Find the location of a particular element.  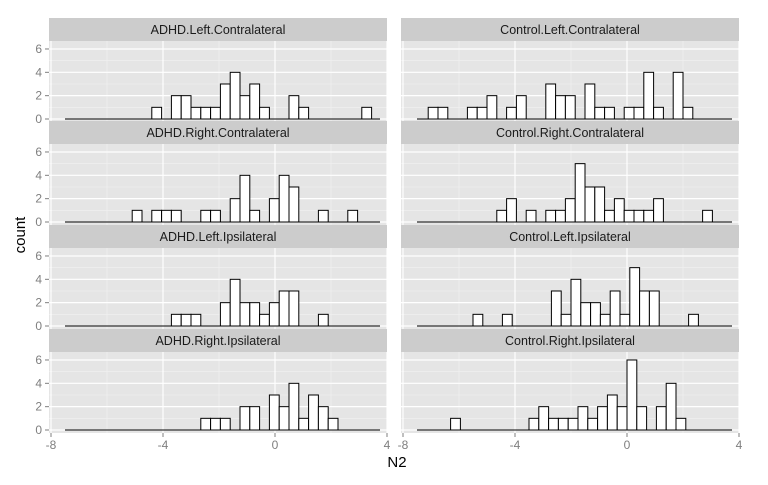

facet-title: ADHD.Right.Ipsilateral is located at coordinates (217, 341).